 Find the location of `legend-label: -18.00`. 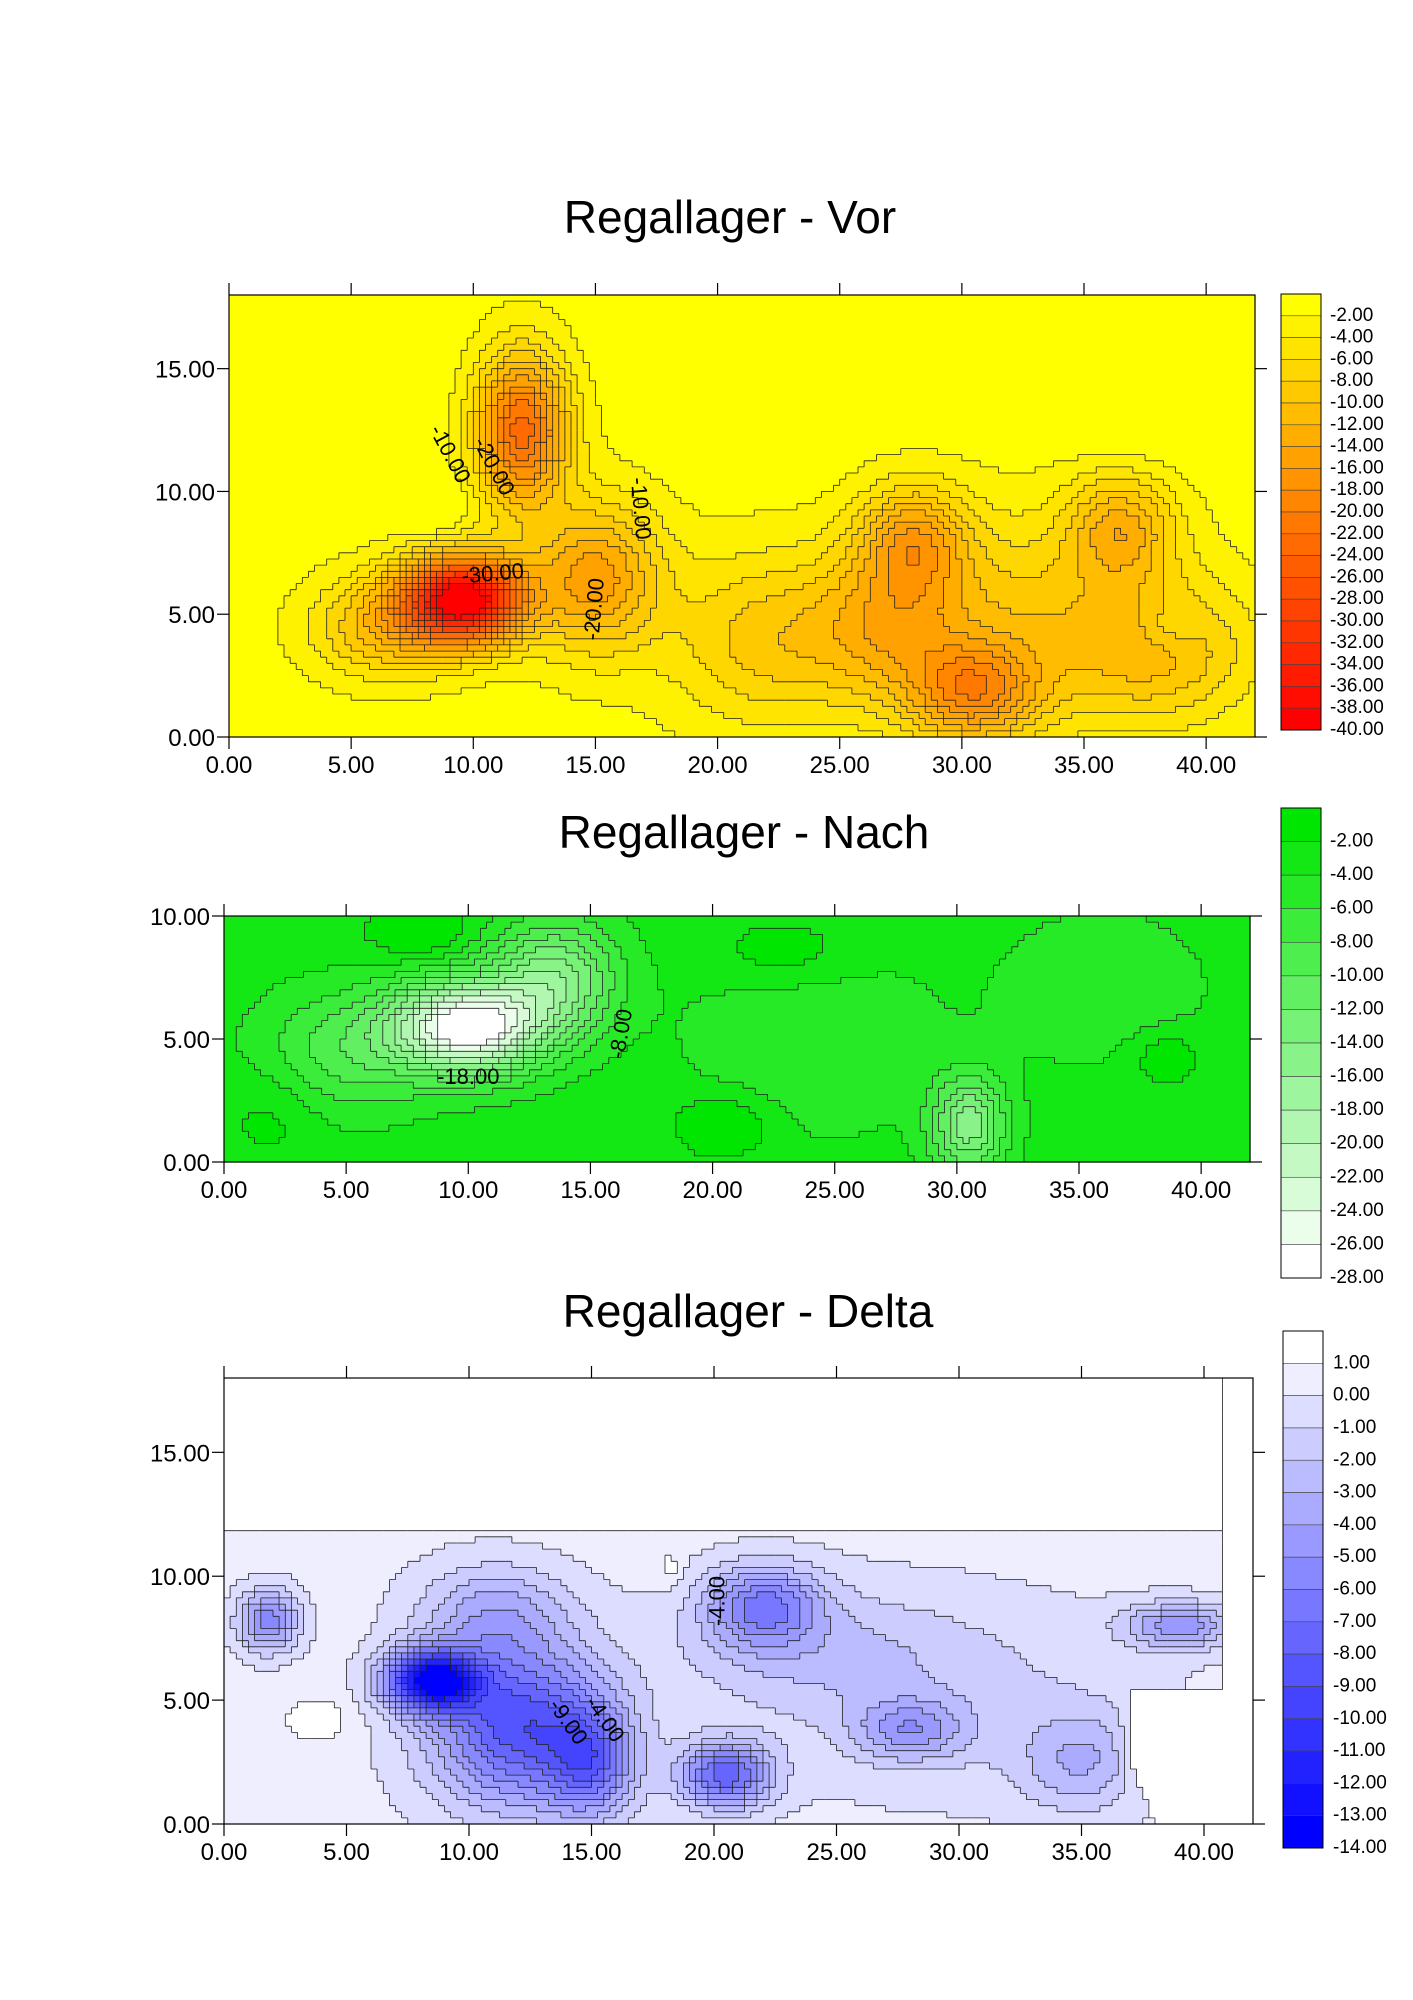

legend-label: -18.00 is located at coordinates (1357, 1109).